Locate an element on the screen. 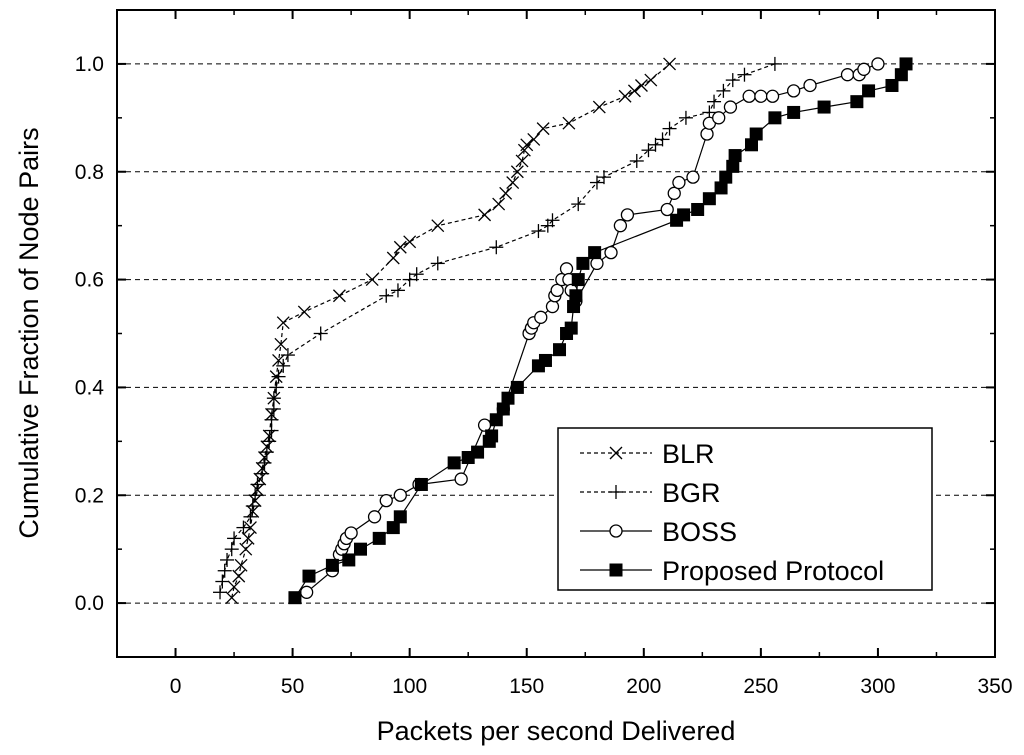 The width and height of the screenshot is (1024, 755). legend-label-boss: BOSS is located at coordinates (699, 532).